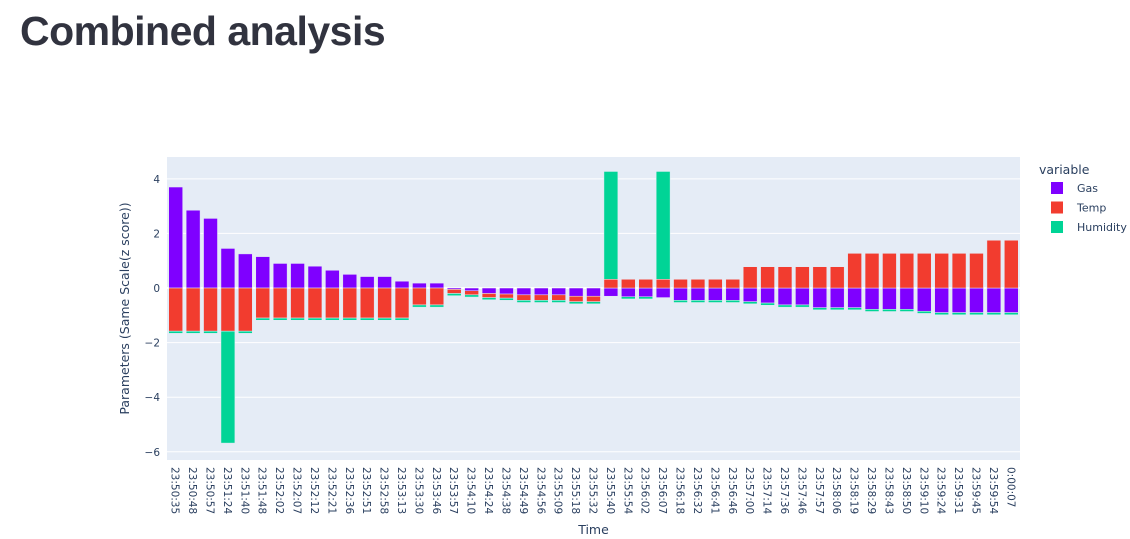 This screenshot has height=539, width=1130. What do you see at coordinates (1057, 207) in the screenshot?
I see `legend-swatch-temp` at bounding box center [1057, 207].